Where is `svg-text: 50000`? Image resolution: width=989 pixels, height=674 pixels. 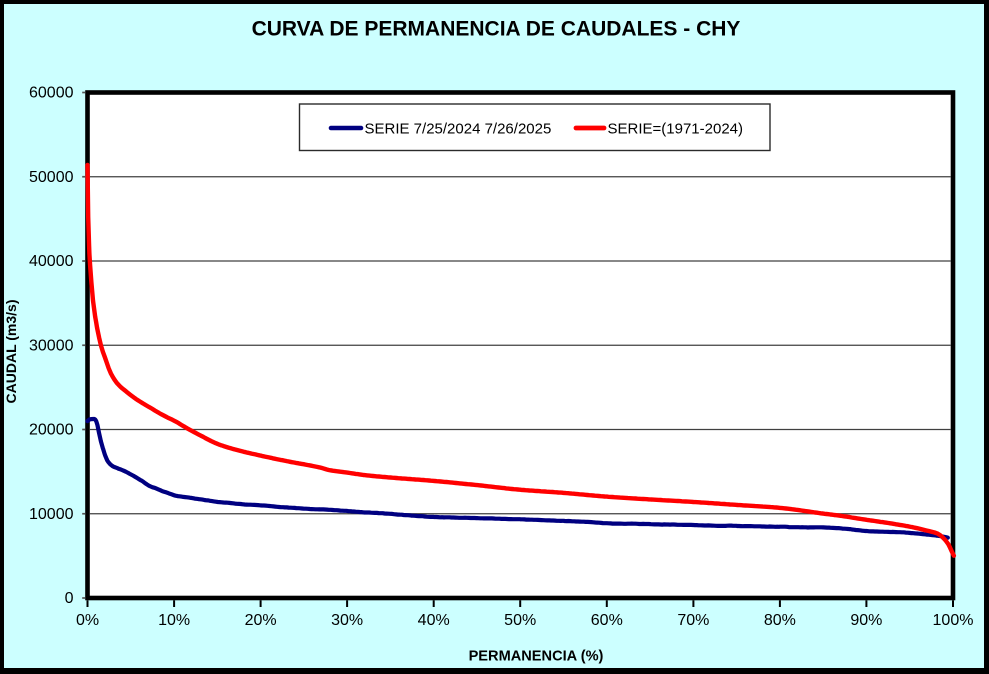 svg-text: 50000 is located at coordinates (51, 177).